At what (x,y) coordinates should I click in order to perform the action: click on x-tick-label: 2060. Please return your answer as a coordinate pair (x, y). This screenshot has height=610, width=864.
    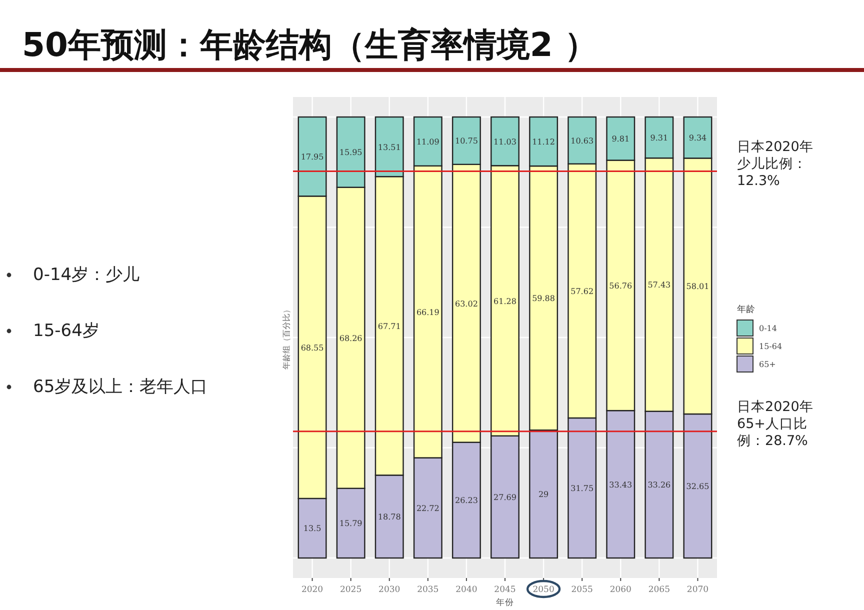
    Looking at the image, I should click on (621, 590).